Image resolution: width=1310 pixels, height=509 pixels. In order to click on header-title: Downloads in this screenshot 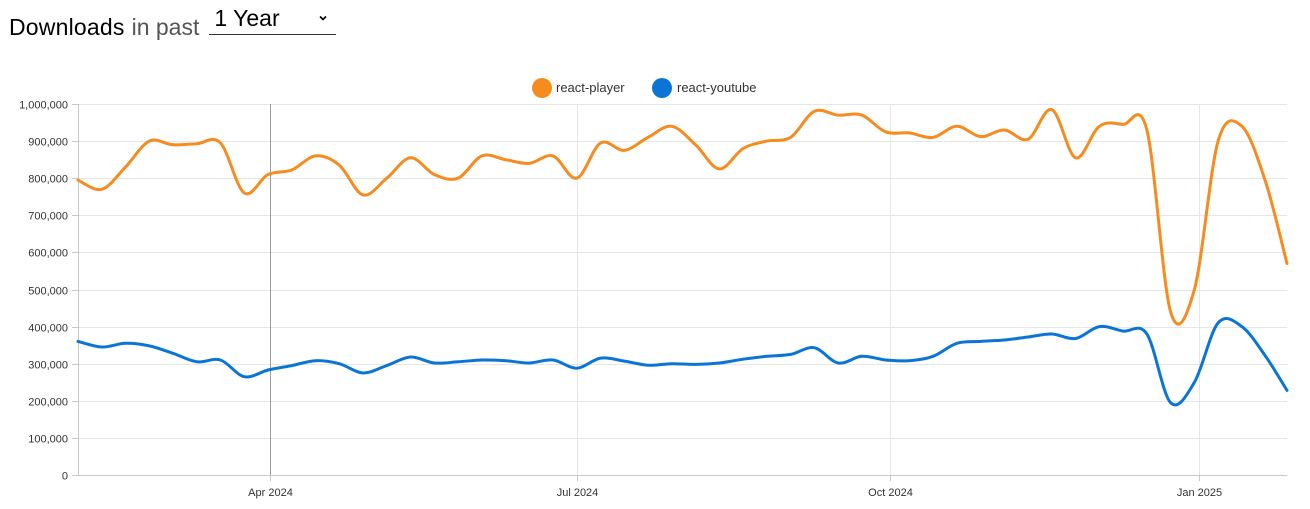, I will do `click(67, 27)`.